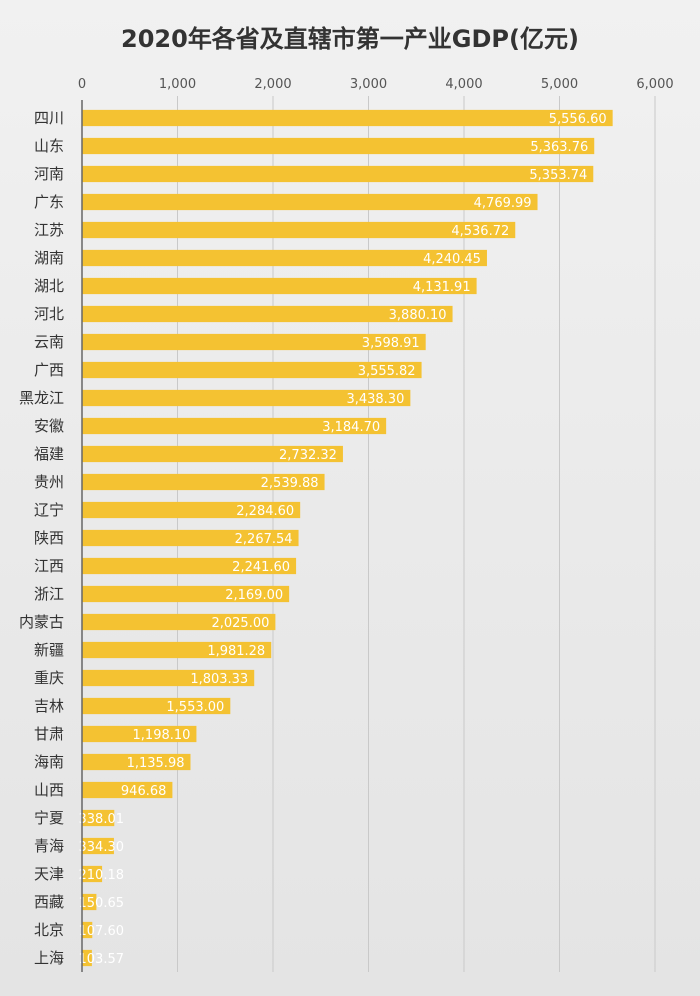  Describe the element at coordinates (463, 84) in the screenshot. I see `x-tick-label: 4,000` at that location.